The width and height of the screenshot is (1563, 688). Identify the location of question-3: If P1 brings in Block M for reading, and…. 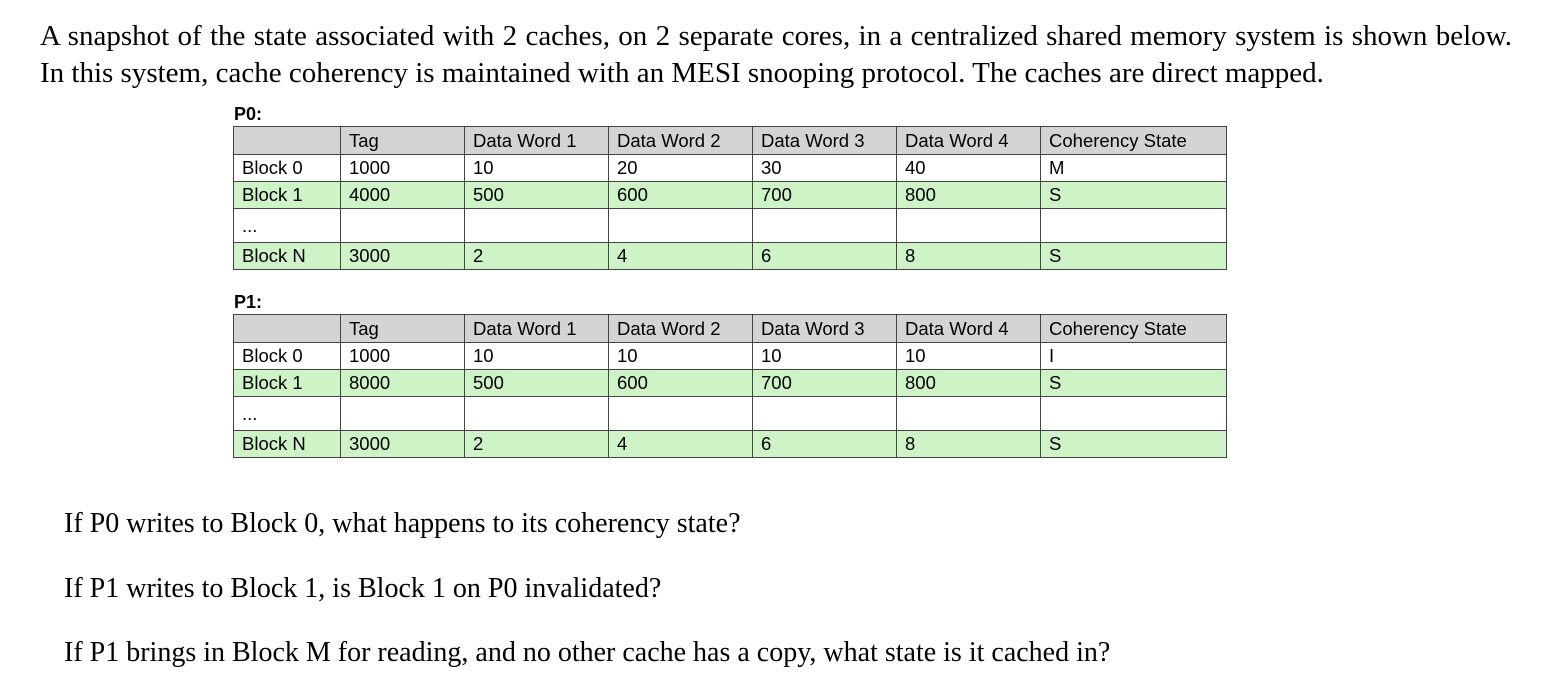
(587, 652).